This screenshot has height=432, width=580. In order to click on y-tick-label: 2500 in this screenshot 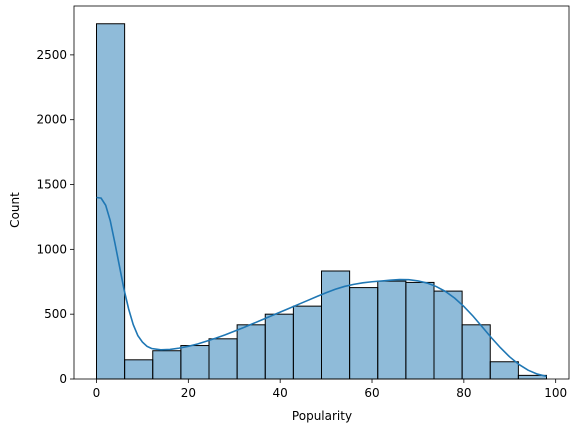, I will do `click(51, 55)`.